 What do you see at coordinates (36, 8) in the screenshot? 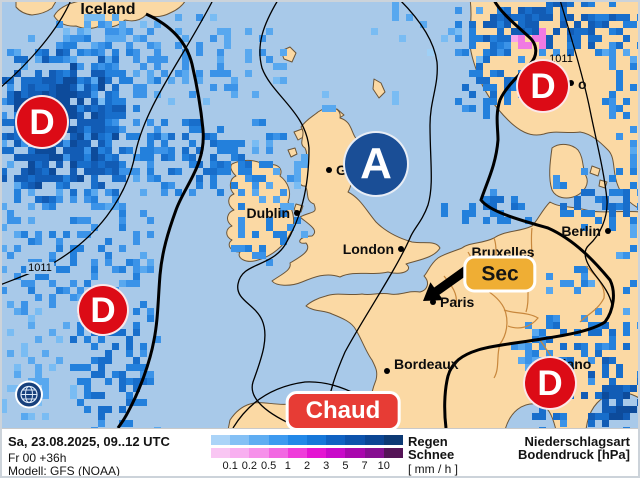
I see `land-greenland-edge` at bounding box center [36, 8].